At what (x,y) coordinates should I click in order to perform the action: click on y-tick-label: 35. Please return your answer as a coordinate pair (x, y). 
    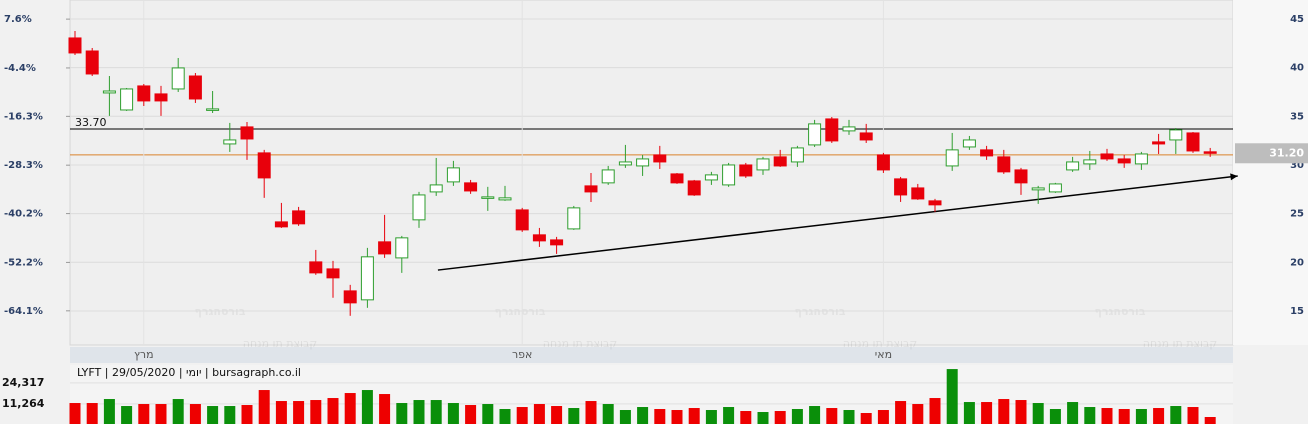
    Looking at the image, I should click on (1297, 116).